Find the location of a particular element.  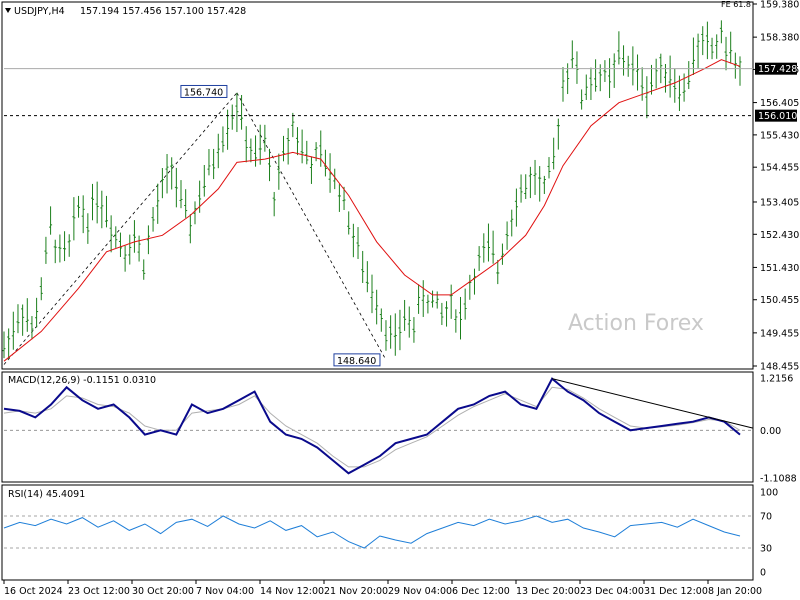

x-tick-label: 13 Dec 20:00 is located at coordinates (548, 591).